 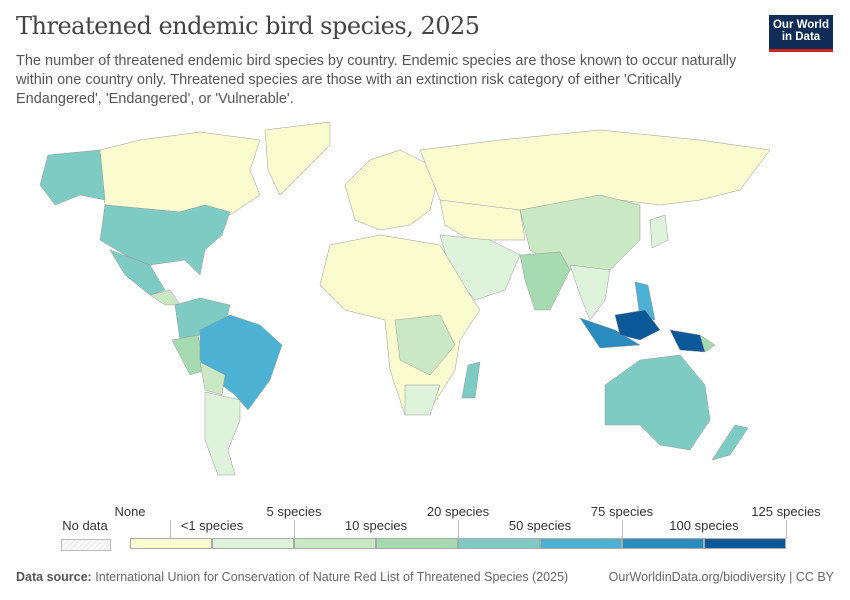 What do you see at coordinates (294, 511) in the screenshot?
I see `legend-label: 5 species` at bounding box center [294, 511].